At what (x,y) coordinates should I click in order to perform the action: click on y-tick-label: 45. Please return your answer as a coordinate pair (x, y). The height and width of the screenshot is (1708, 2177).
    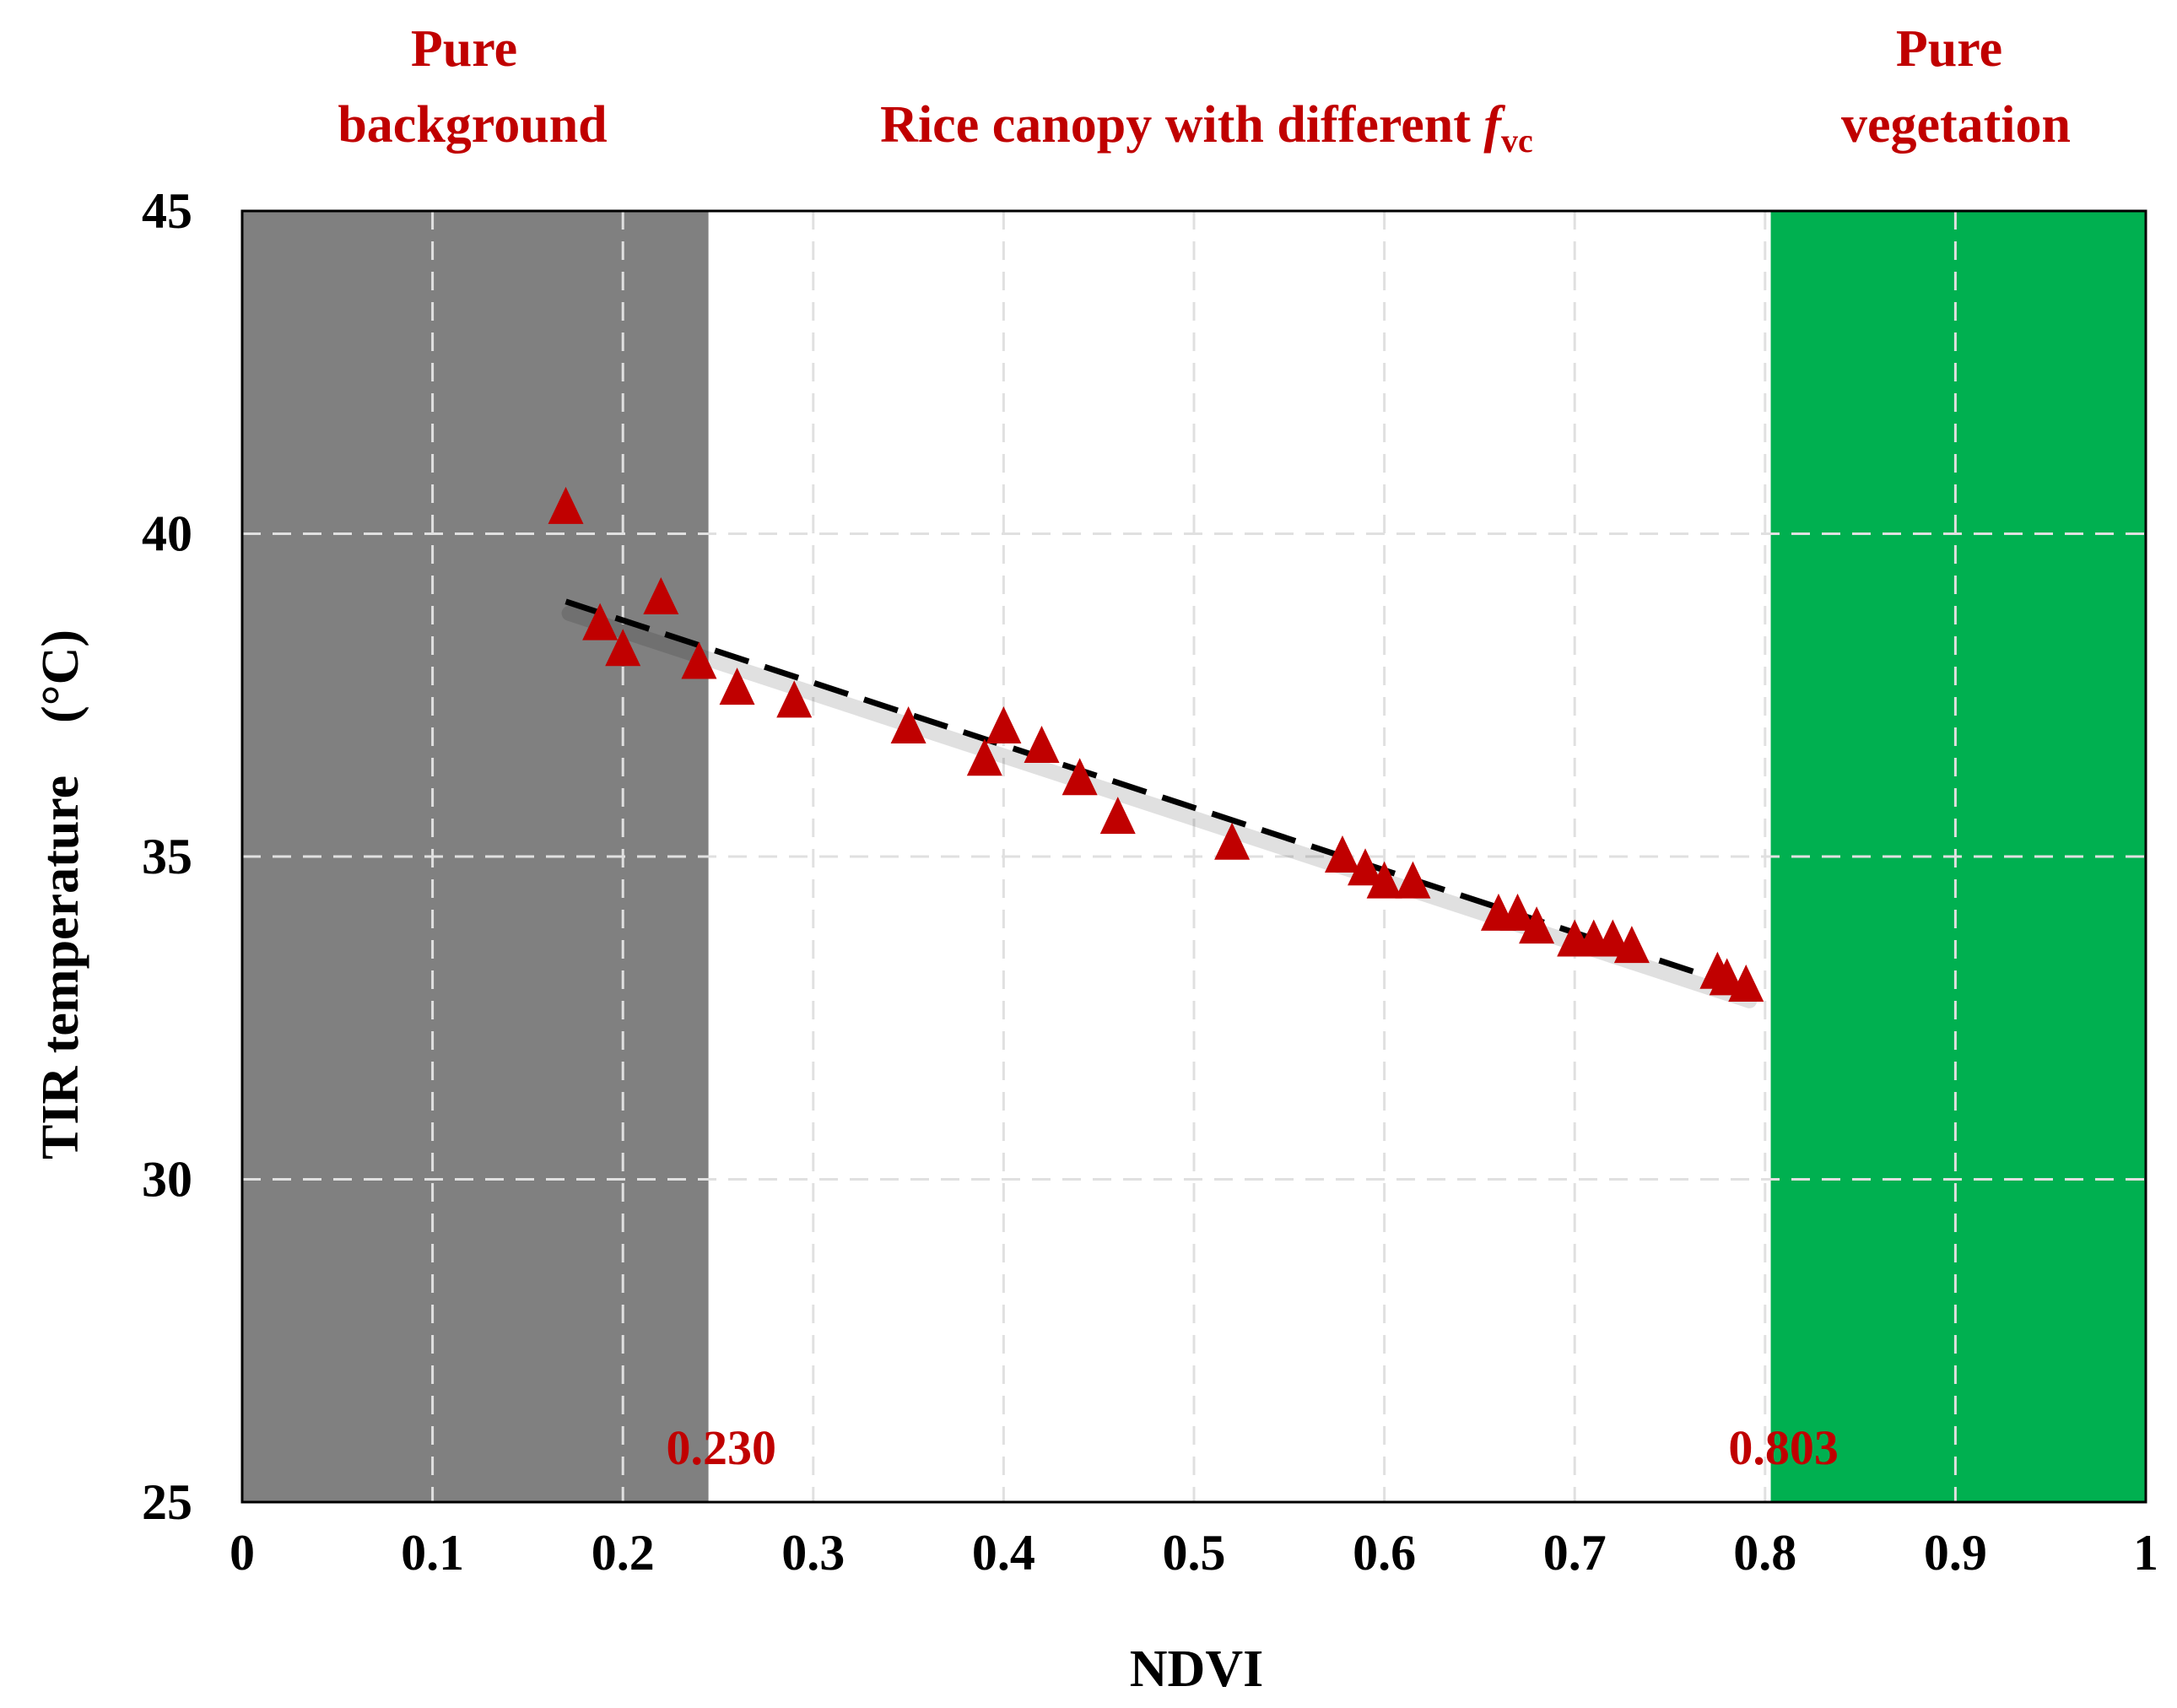
    Looking at the image, I should click on (167, 211).